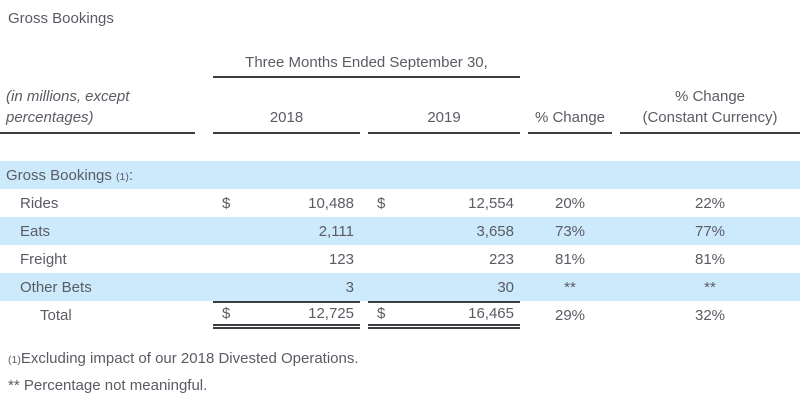 The height and width of the screenshot is (400, 800). I want to click on period-header: Three Months Ended September 30,, so click(366, 65).